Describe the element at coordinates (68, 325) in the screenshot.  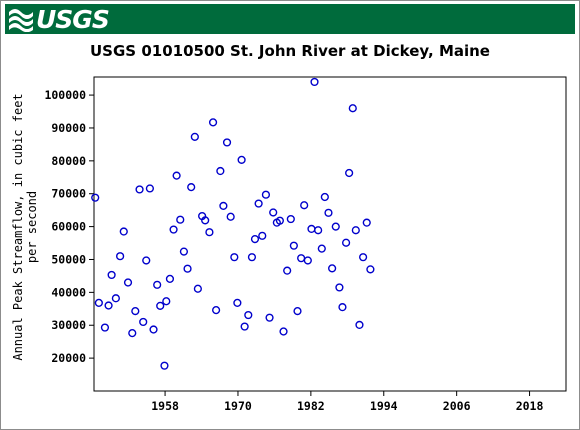
I see `y-tick-label: 30000` at that location.